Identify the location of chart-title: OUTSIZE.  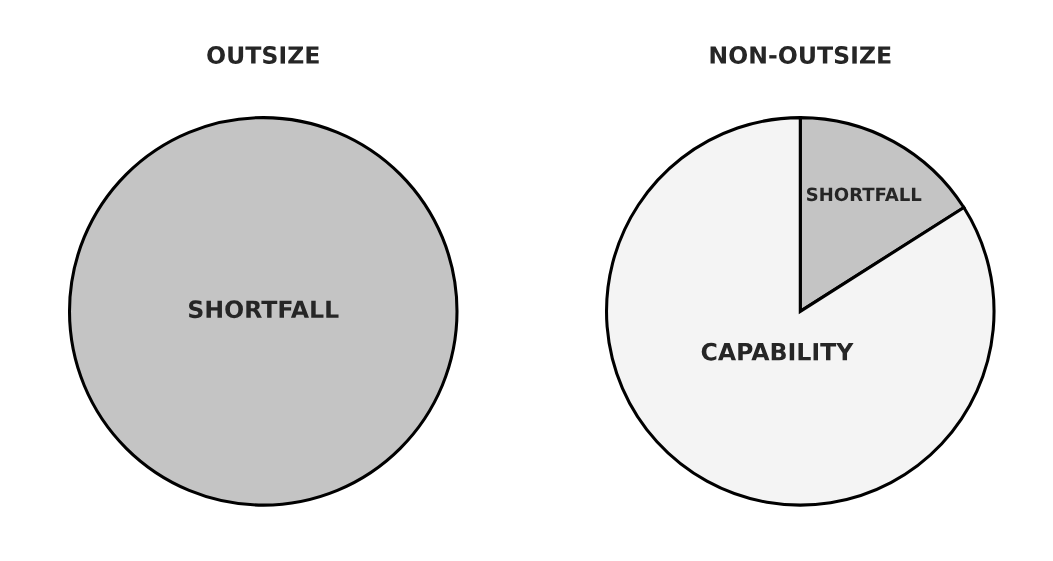
(263, 55).